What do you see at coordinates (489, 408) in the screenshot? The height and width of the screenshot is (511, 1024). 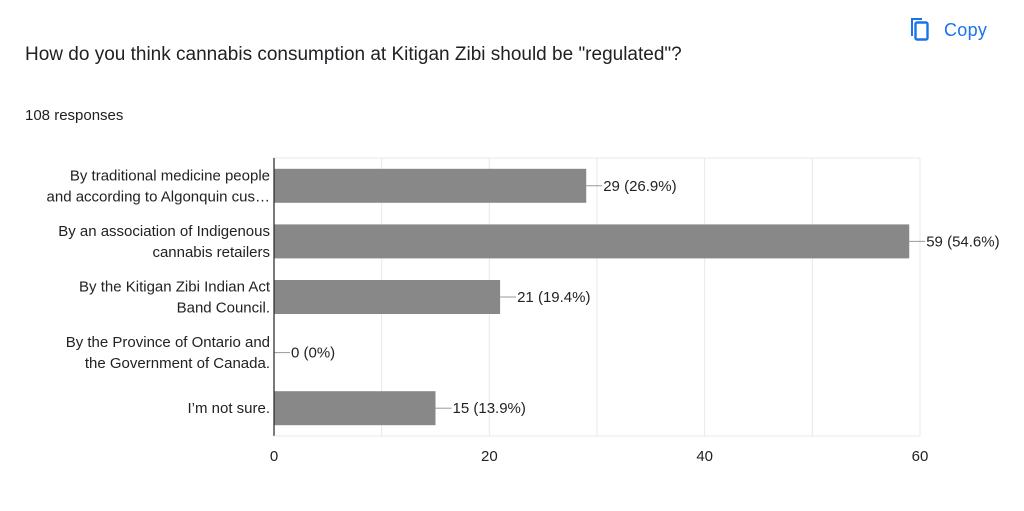 I see `data-label: 15 (13.9%)` at bounding box center [489, 408].